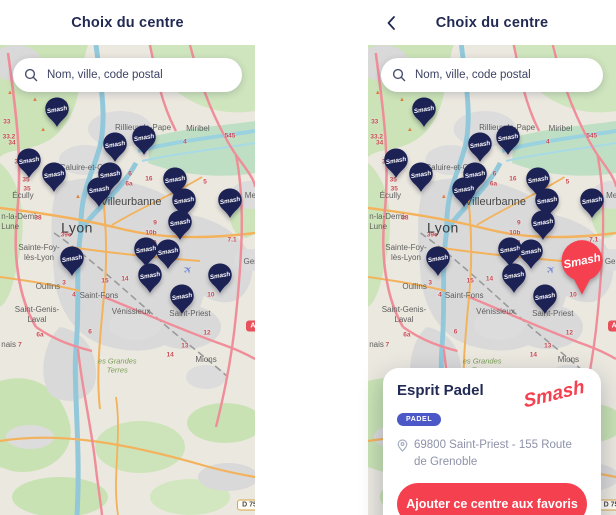 The width and height of the screenshot is (616, 515). I want to click on chevron-left-icon, so click(391, 22).